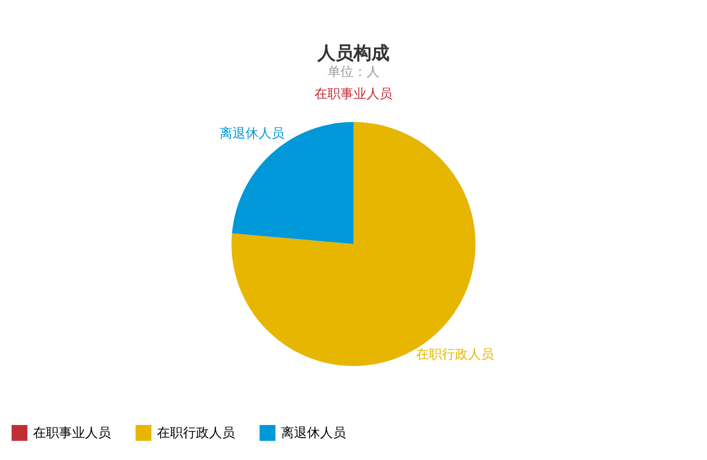  What do you see at coordinates (72, 433) in the screenshot?
I see `legend-label: 在职事业人员` at bounding box center [72, 433].